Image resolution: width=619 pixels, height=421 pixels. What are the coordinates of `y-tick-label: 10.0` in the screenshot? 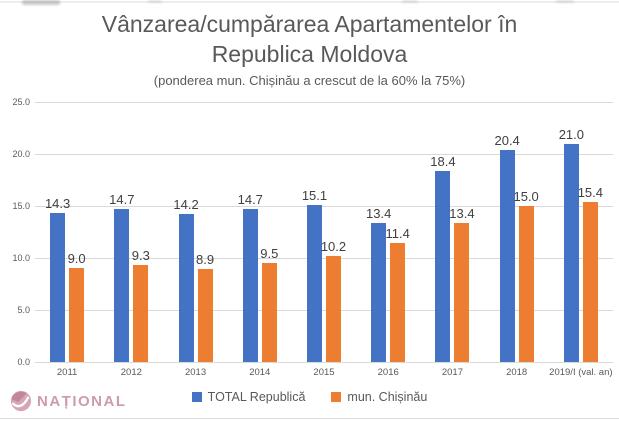 It's located at (21, 258).